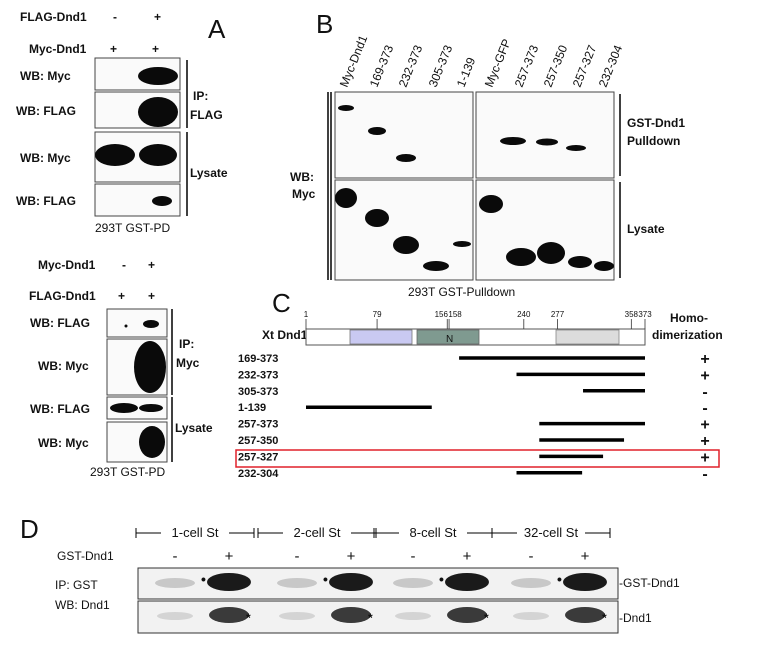  I want to click on ip-sub-label: FLAG, so click(206, 115).